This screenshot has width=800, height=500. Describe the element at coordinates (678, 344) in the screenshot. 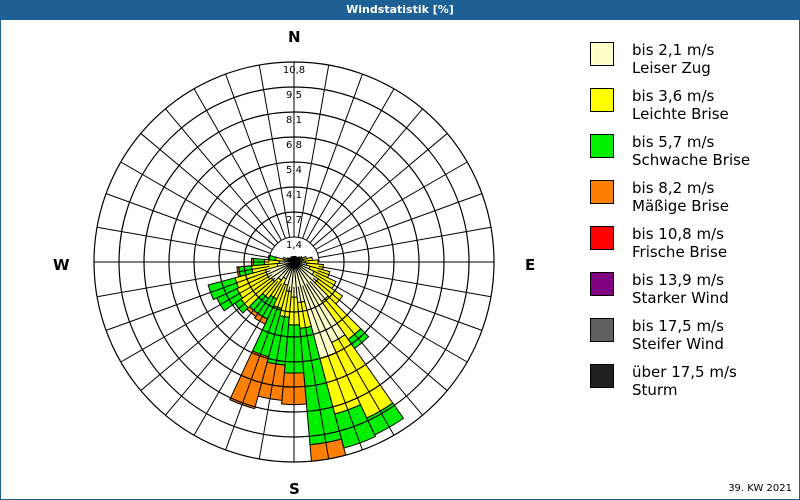

I see `legend-label: Steifer Wind` at that location.